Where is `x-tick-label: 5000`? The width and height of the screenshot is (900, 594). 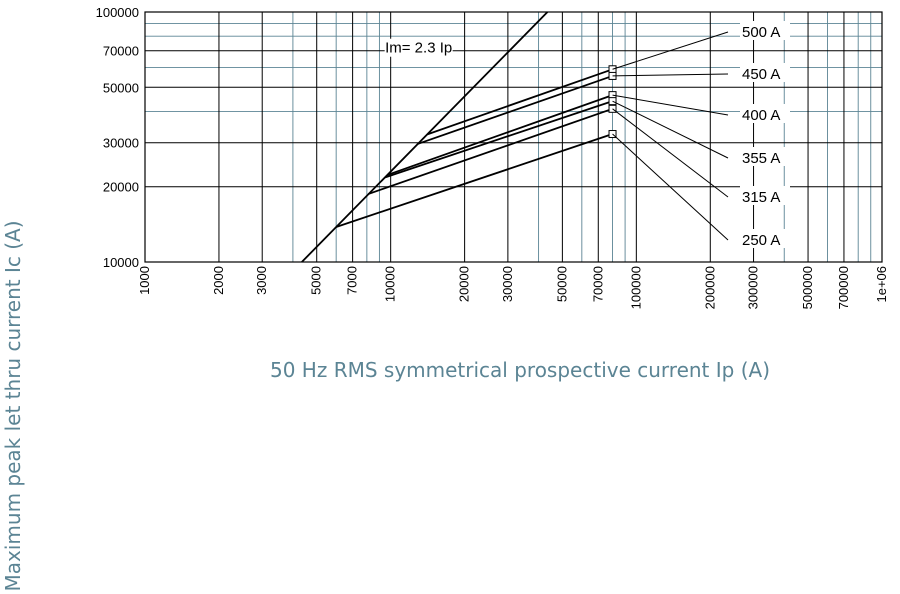 x-tick-label: 5000 is located at coordinates (316, 280).